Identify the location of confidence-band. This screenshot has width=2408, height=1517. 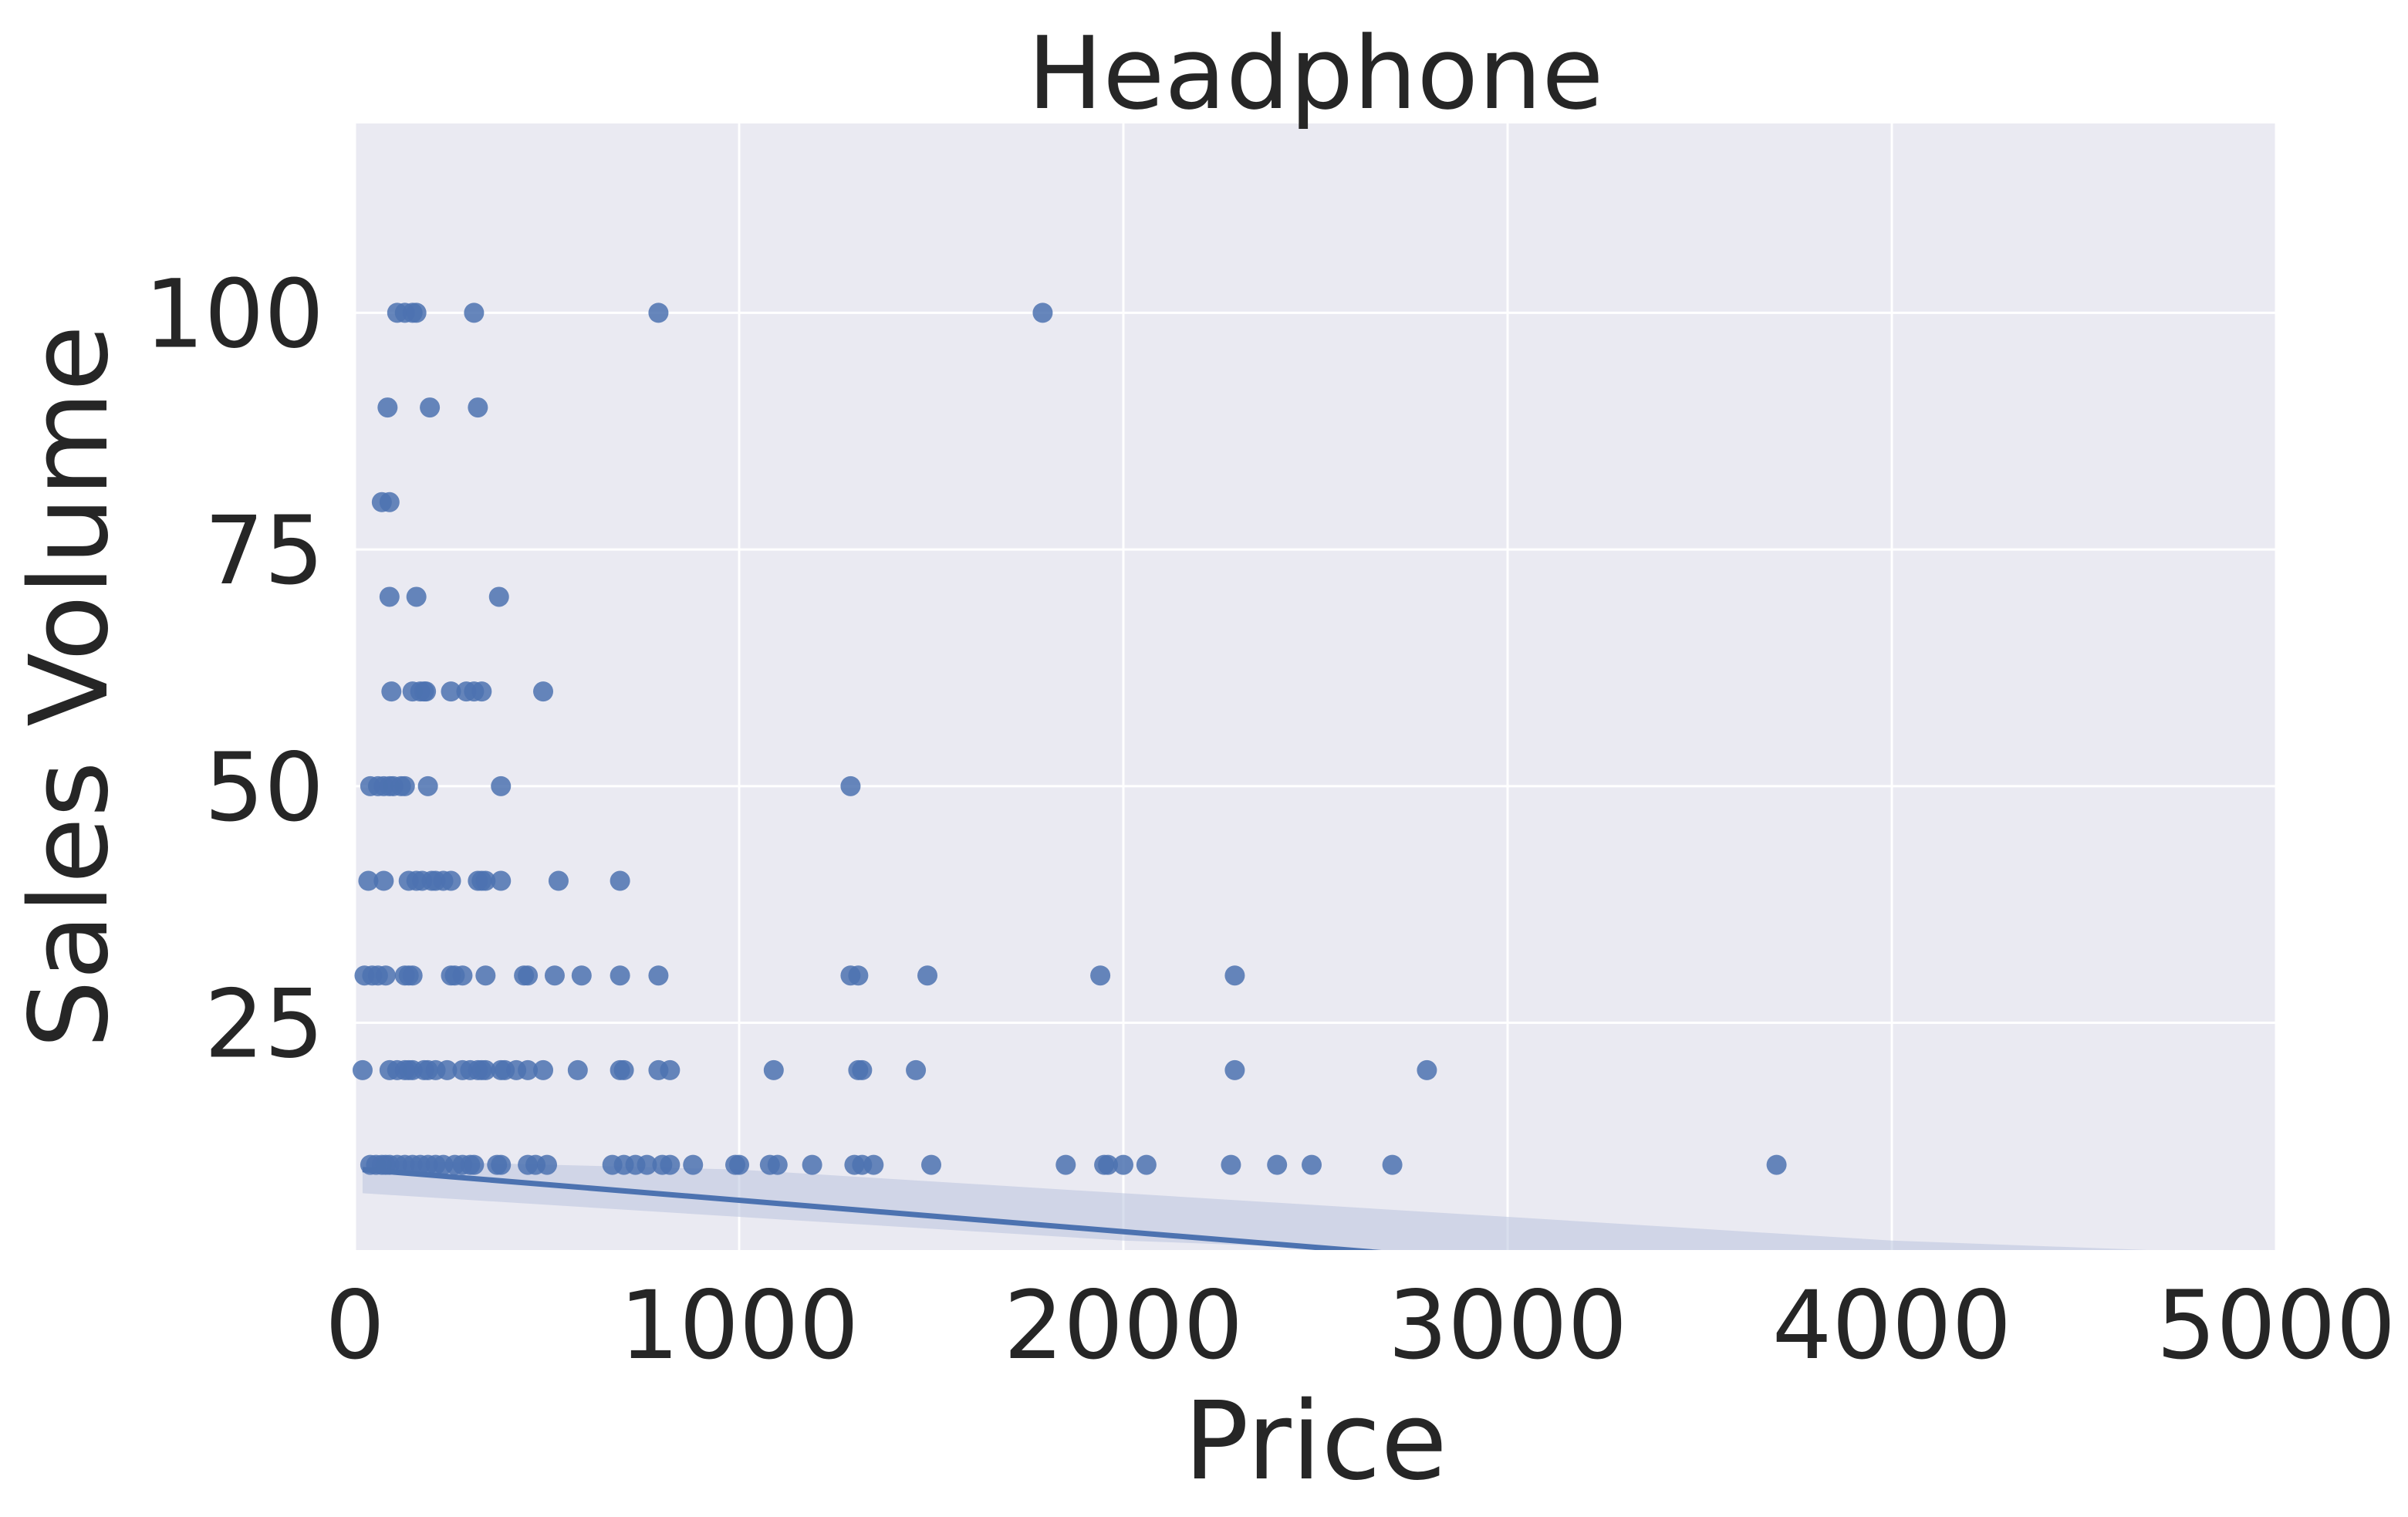
(1255, 1205).